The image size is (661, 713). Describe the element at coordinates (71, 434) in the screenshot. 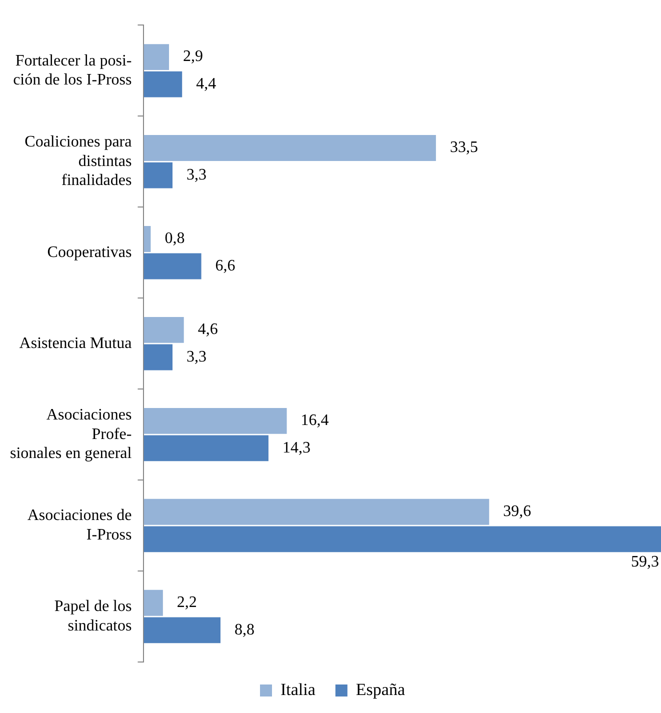

I see `y-tick-label: Asociaciones Profe- sionales en general` at that location.